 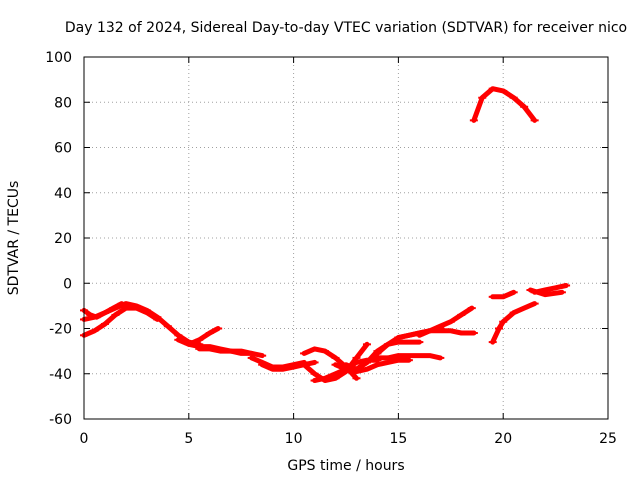 What do you see at coordinates (63, 194) in the screenshot?
I see `y-tick-label: 40` at bounding box center [63, 194].